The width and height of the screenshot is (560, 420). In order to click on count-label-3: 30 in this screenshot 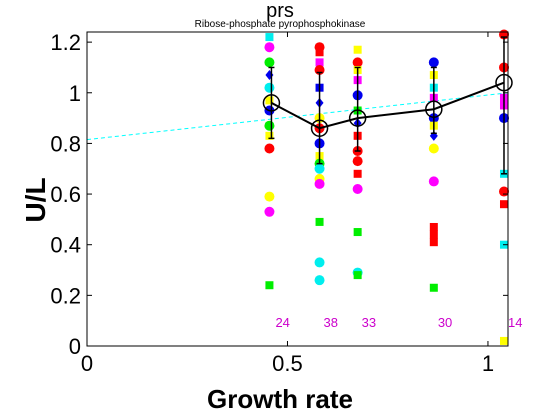, I will do `click(445, 322)`.